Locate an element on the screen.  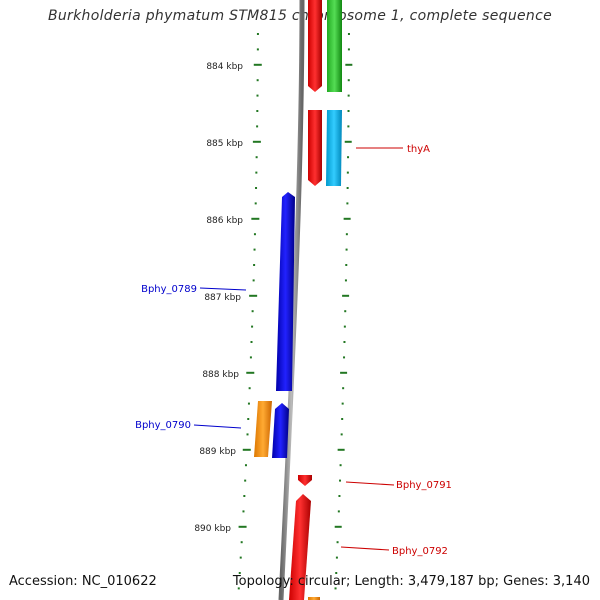
gene-thya-cds is located at coordinates (334, 148).